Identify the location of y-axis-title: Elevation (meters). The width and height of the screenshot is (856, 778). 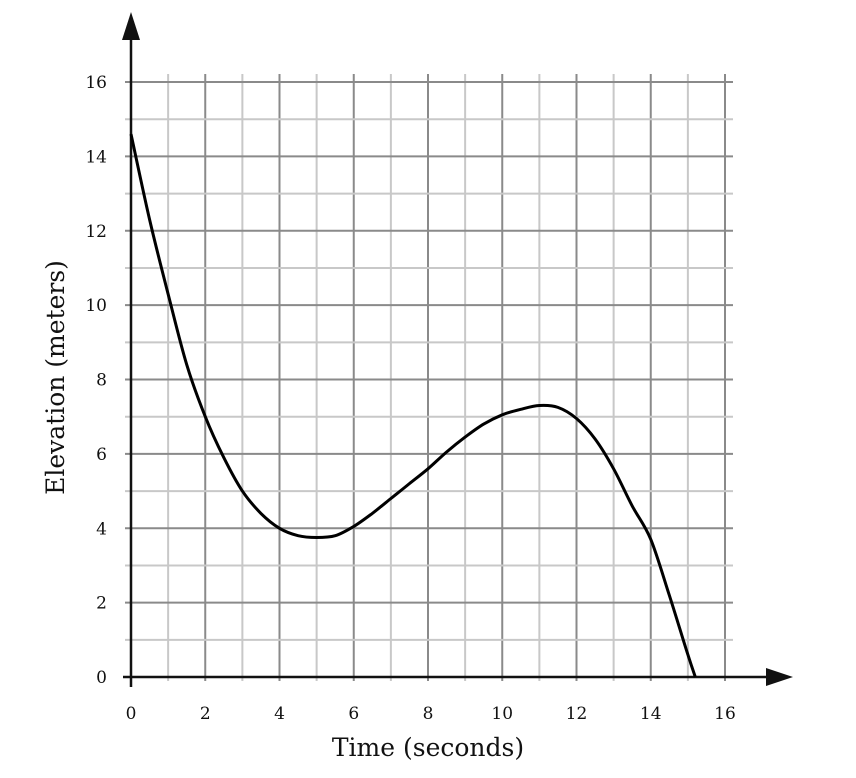
(55, 377).